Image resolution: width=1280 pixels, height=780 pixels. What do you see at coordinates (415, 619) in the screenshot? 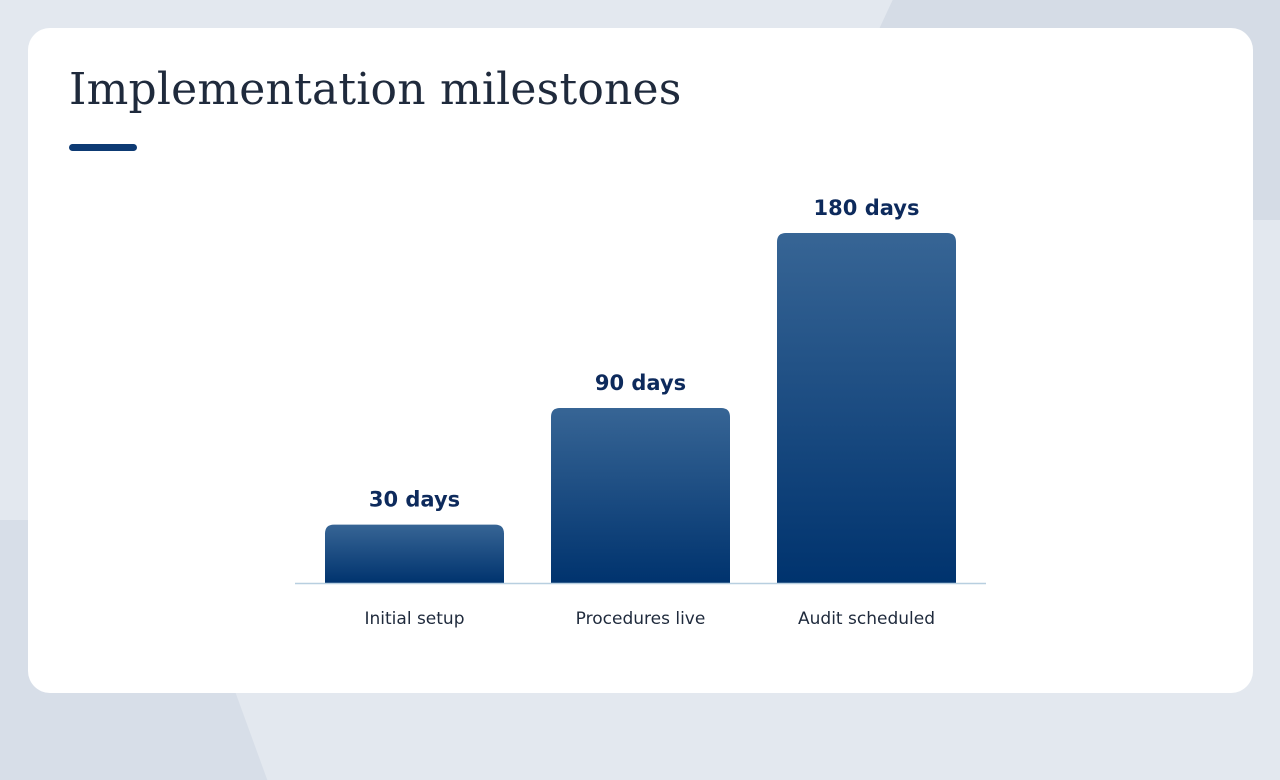
I see `category-label: Initial setup` at bounding box center [415, 619].